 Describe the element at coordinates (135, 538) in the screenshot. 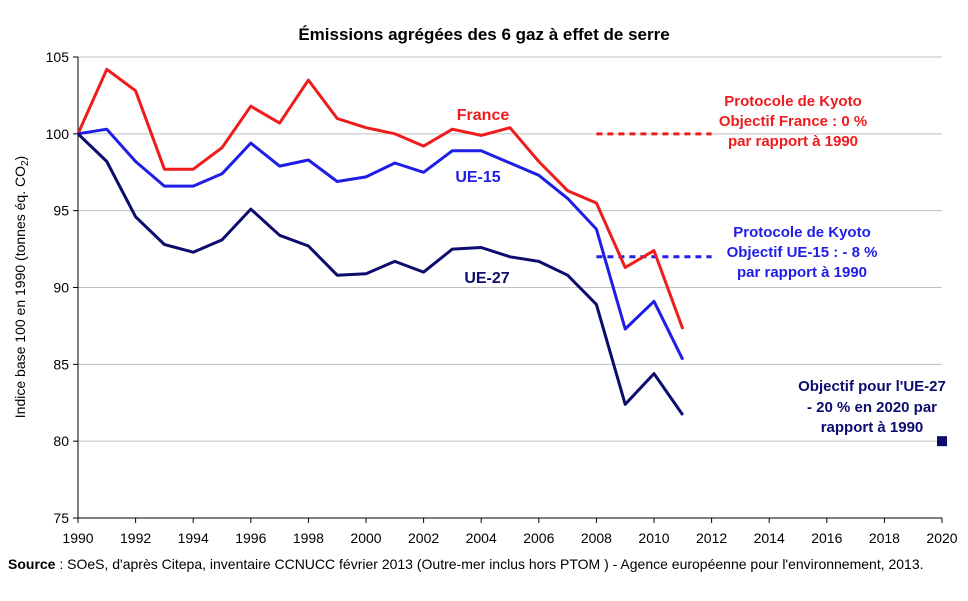

I see `x-tick-label-1992: 1992` at that location.